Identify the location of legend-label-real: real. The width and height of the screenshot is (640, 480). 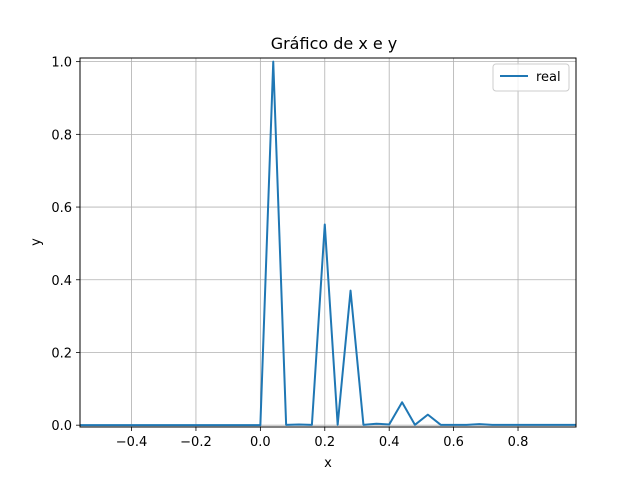
(548, 77).